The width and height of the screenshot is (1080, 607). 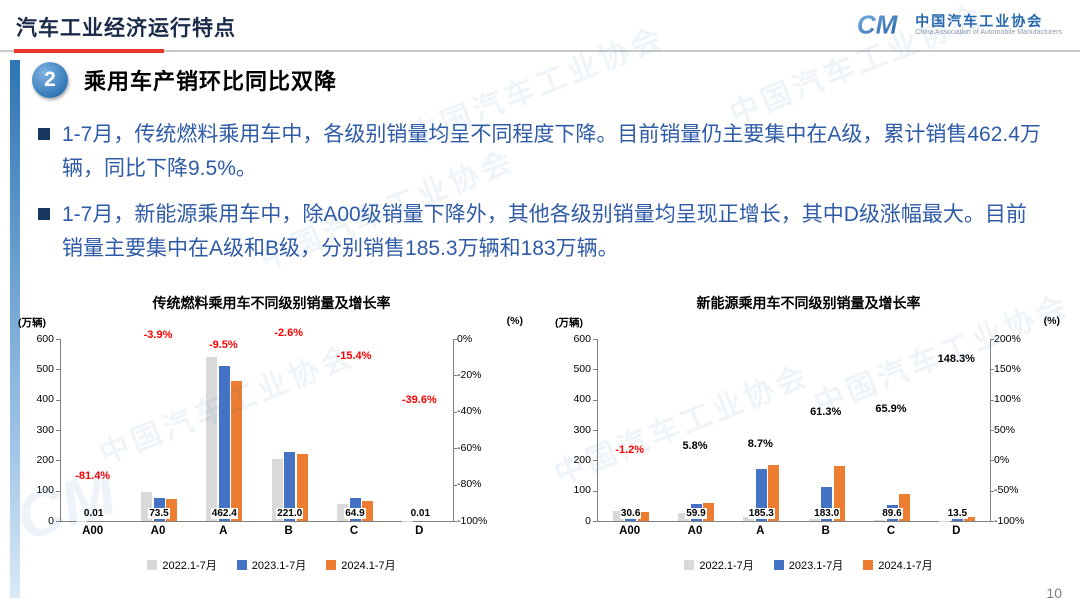 What do you see at coordinates (794, 430) in the screenshot?
I see `plot-area: 30.6 59.9 185.3 183.0 89.6 13.5` at bounding box center [794, 430].